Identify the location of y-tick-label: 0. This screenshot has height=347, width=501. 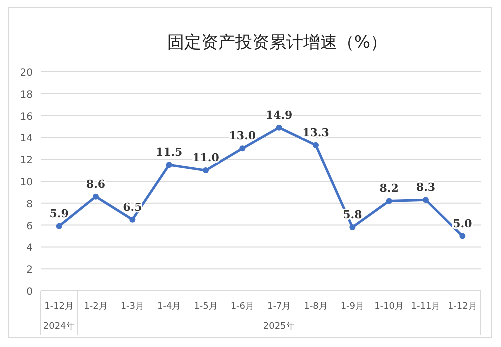
(29, 292).